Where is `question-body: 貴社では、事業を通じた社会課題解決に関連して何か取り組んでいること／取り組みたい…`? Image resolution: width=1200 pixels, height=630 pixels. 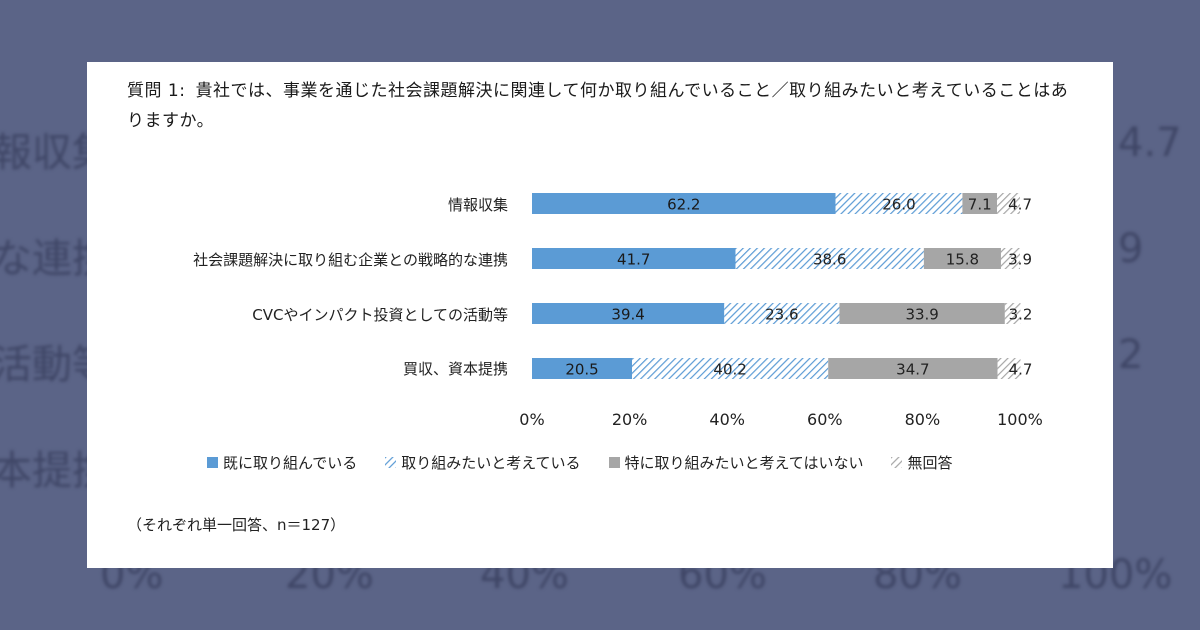 question-body: 貴社では、事業を通じた社会課題解決に関連して何か取り組んでいること／取り組みたい… is located at coordinates (598, 106).